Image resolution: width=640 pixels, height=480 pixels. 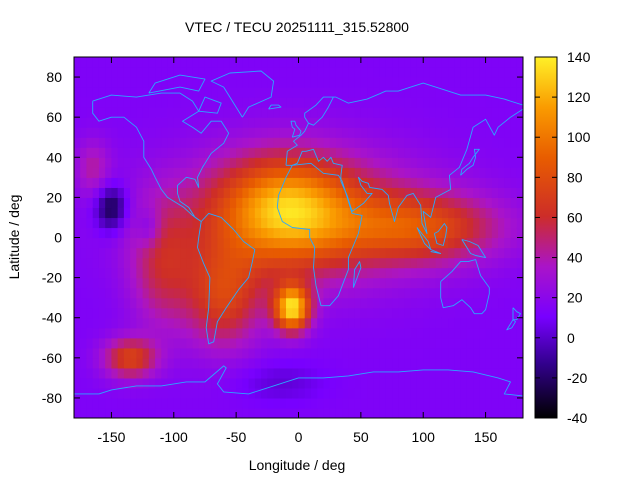 What do you see at coordinates (299, 437) in the screenshot?
I see `x-tick-label: 0` at bounding box center [299, 437].